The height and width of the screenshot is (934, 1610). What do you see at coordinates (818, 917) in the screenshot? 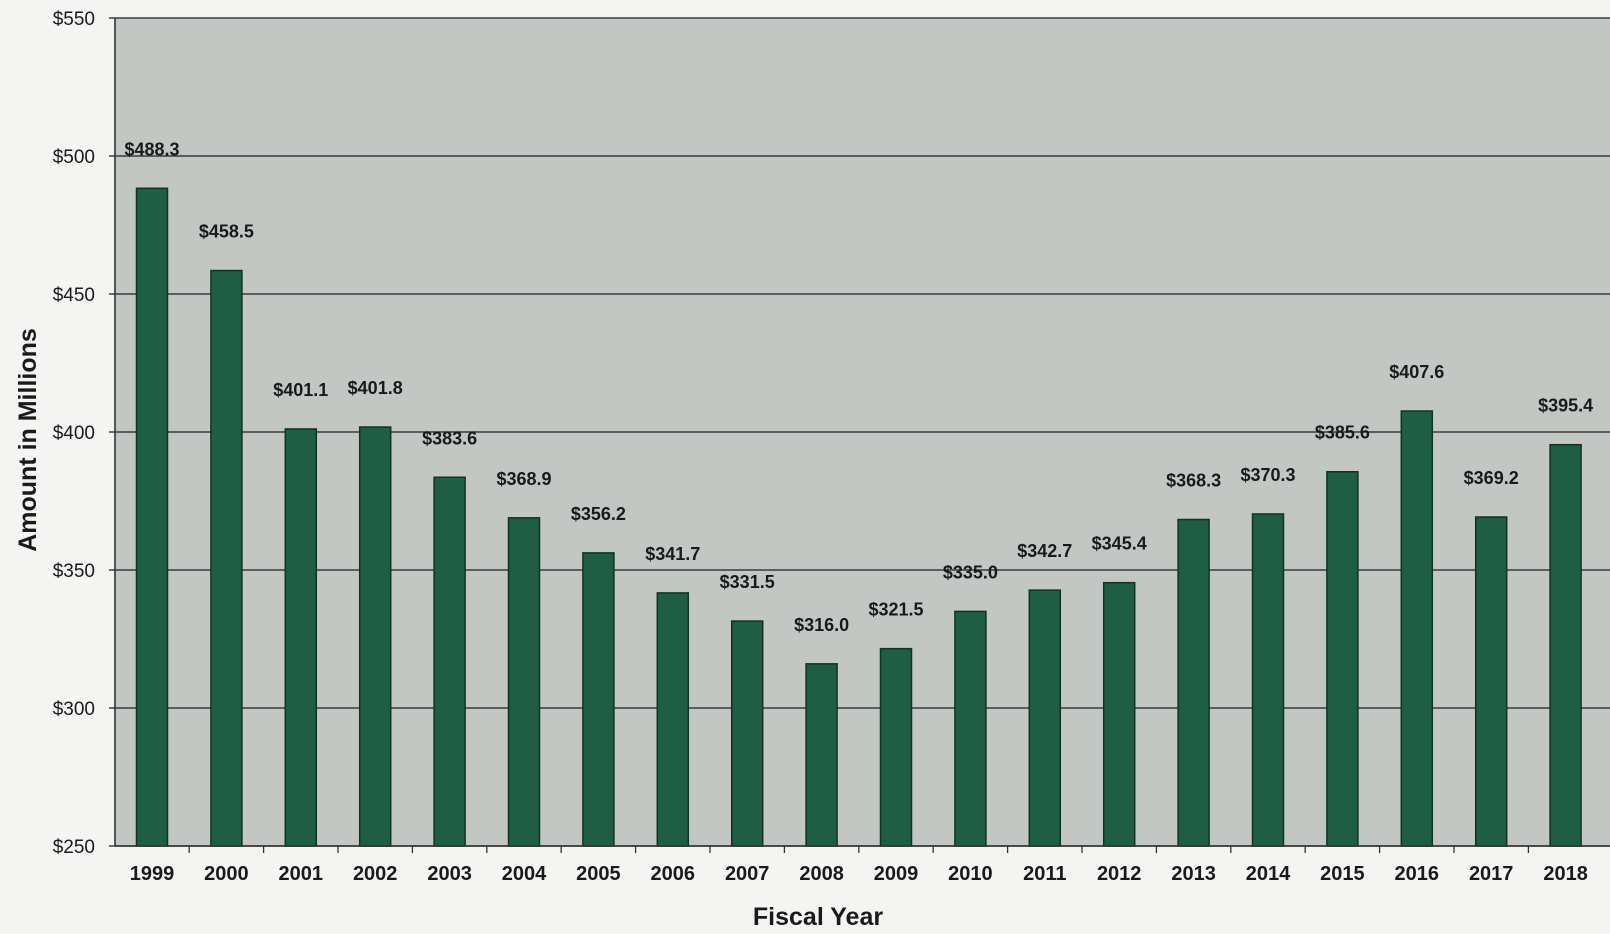
I see `x-axis-title: Fiscal Year` at bounding box center [818, 917].